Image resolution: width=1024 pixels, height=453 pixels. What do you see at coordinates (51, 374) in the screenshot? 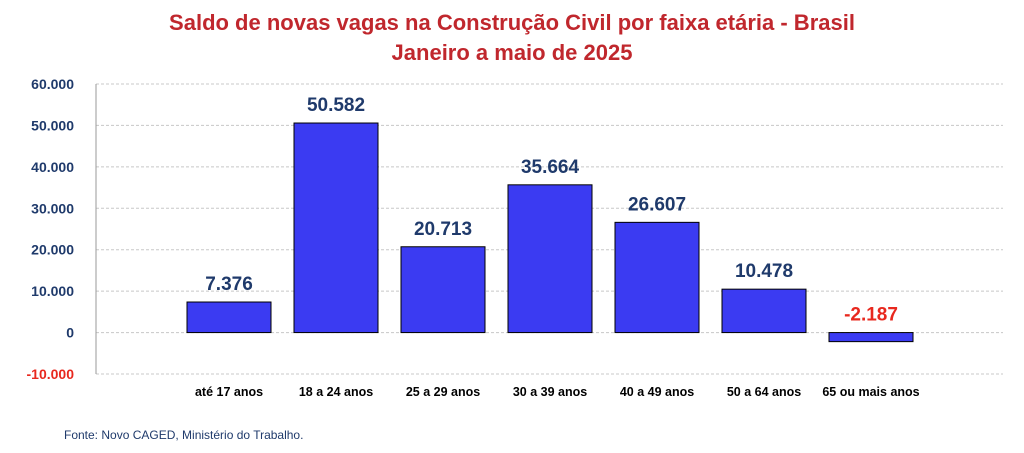
I see `y-tick-label: -10.000` at bounding box center [51, 374].